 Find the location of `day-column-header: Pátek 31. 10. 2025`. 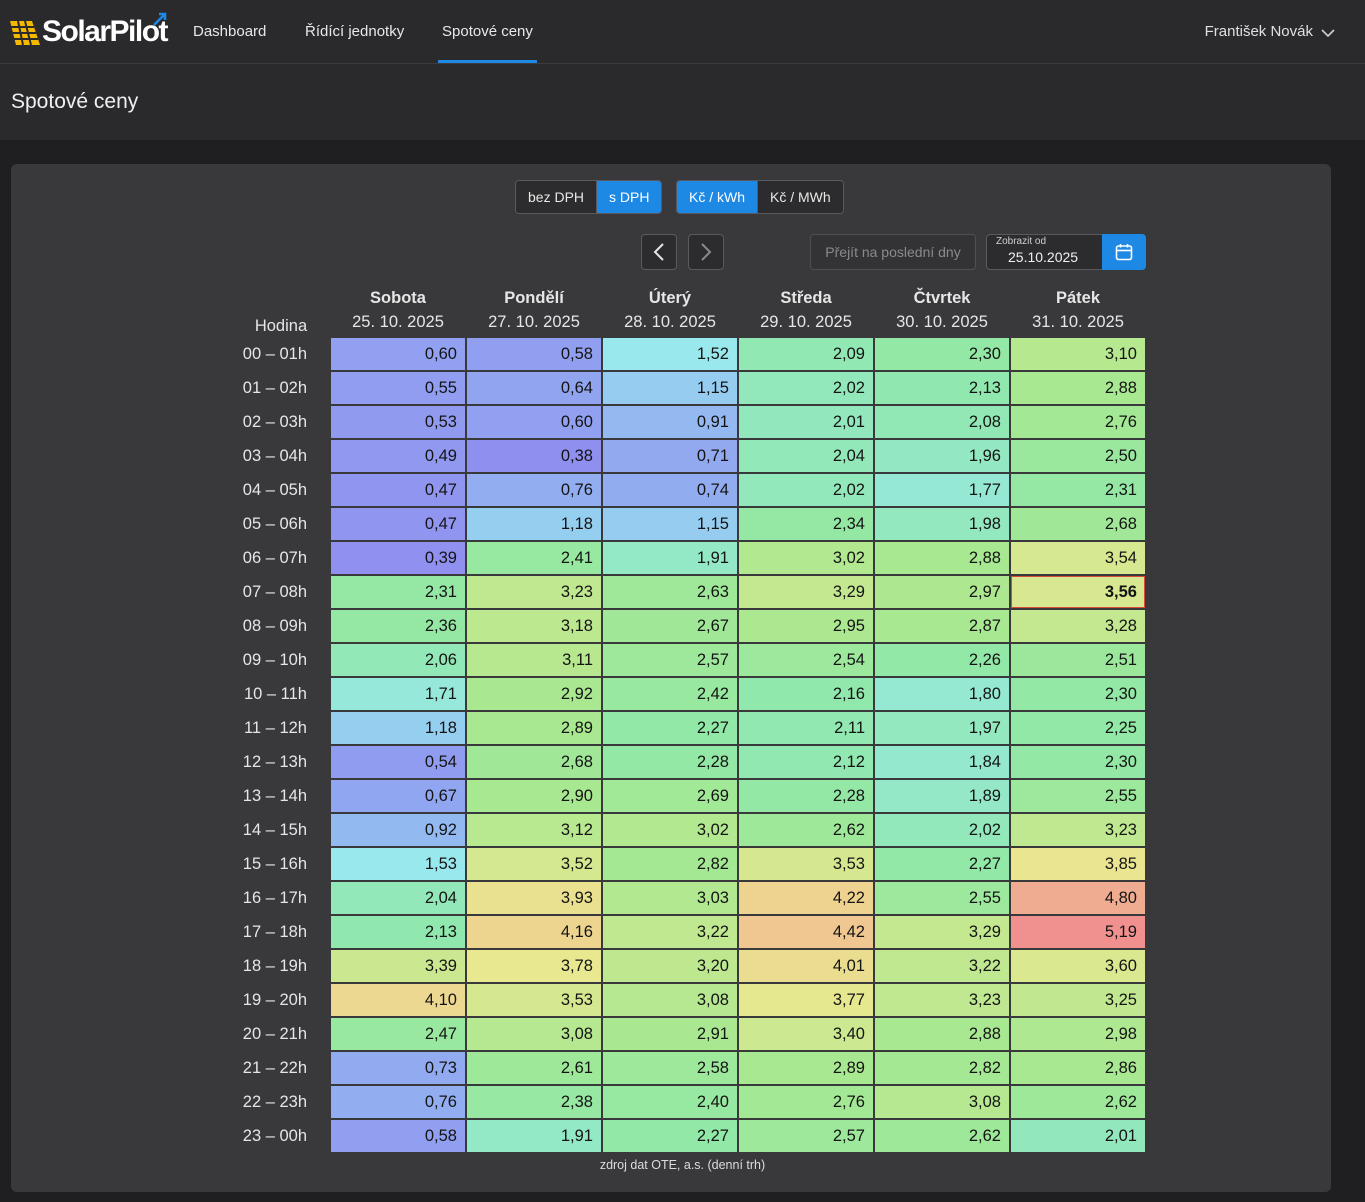

day-column-header: Pátek 31. 10. 2025 is located at coordinates (1078, 311).